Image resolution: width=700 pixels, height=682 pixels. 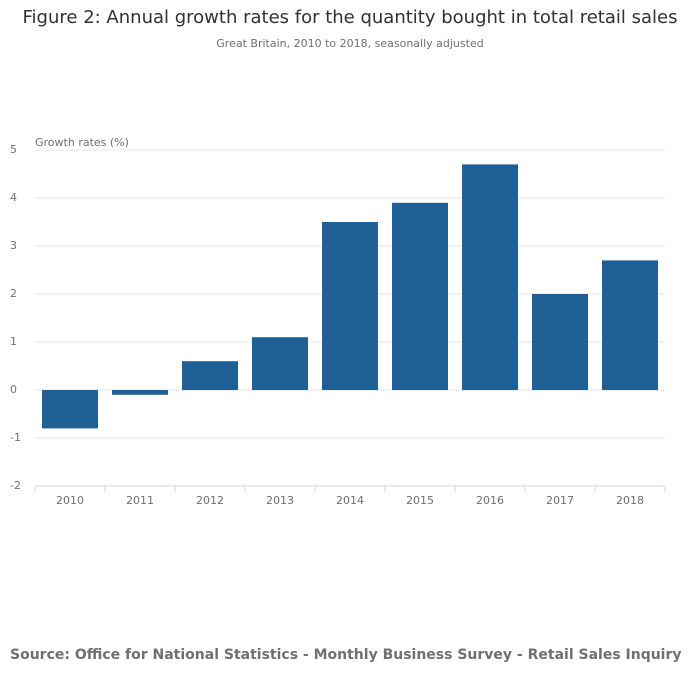 I want to click on x-tick-label: 2012, so click(x=210, y=500).